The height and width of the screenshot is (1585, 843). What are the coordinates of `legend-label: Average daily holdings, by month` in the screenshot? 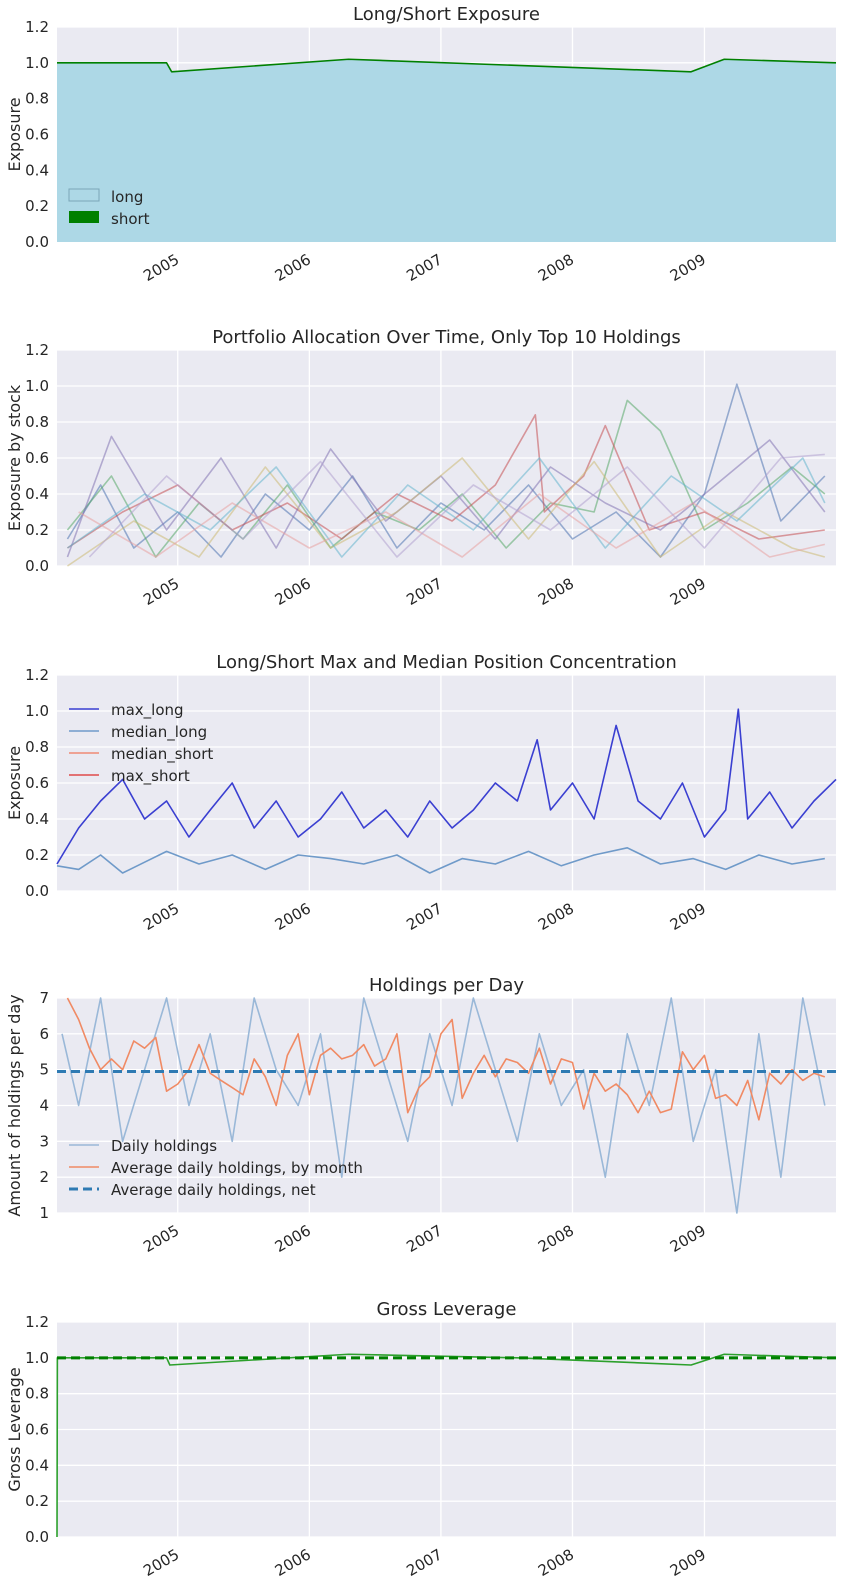 It's located at (237, 1168).